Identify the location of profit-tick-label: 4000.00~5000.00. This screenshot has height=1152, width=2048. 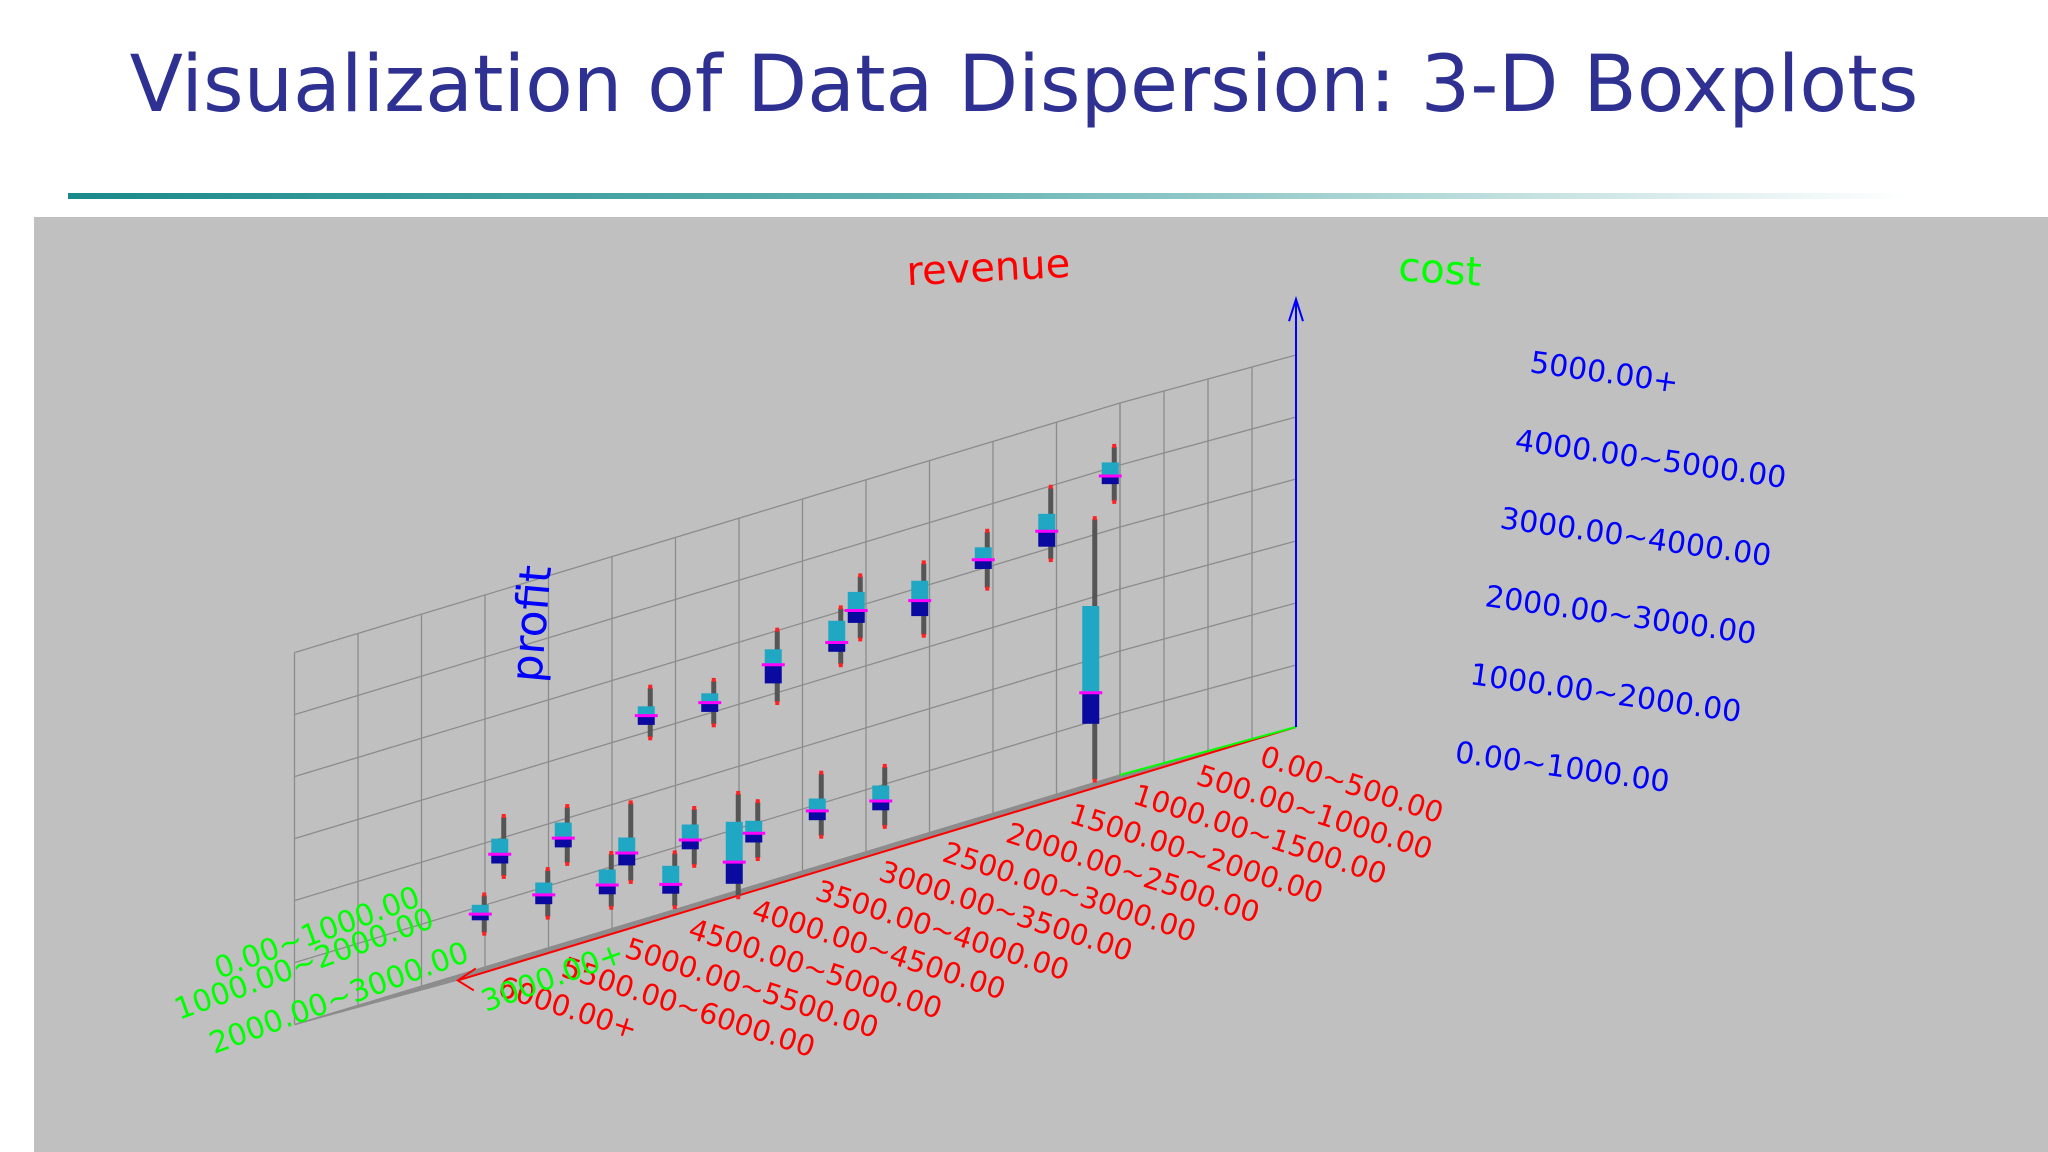
(1650, 459).